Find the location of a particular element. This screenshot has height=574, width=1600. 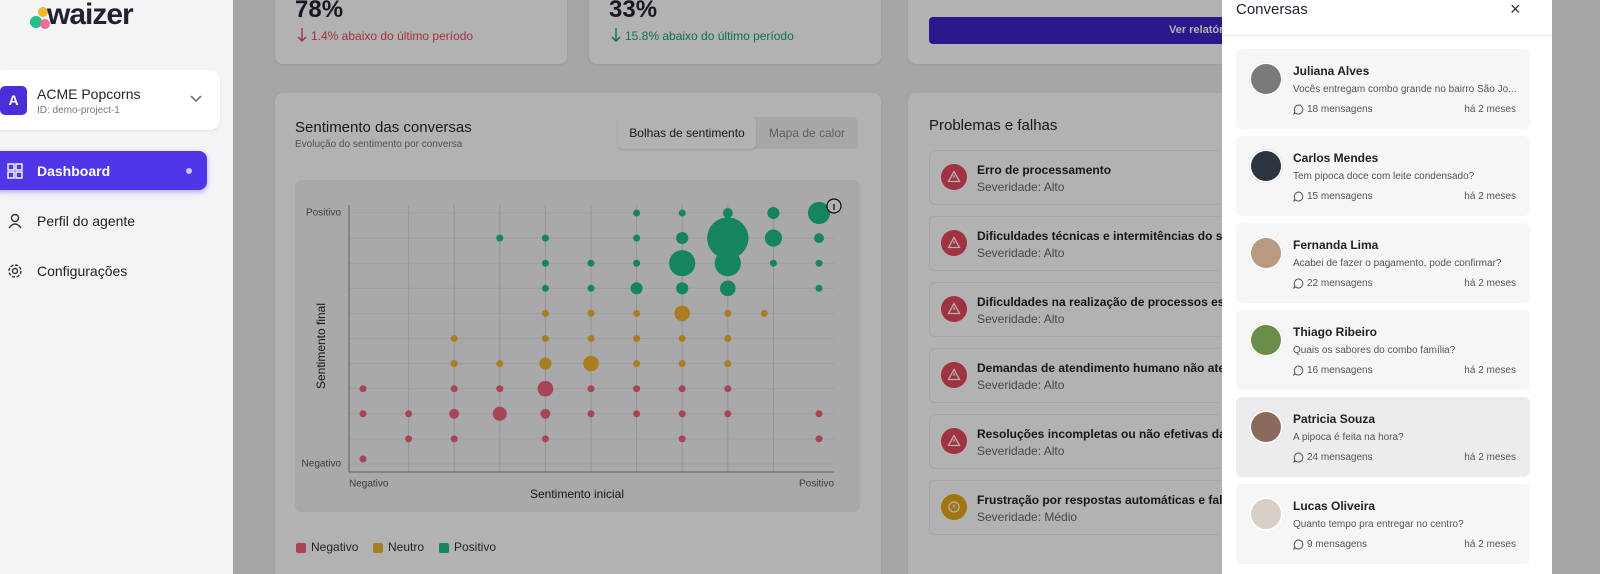

stat-change: 1.4% abaixo do último período is located at coordinates (392, 36).